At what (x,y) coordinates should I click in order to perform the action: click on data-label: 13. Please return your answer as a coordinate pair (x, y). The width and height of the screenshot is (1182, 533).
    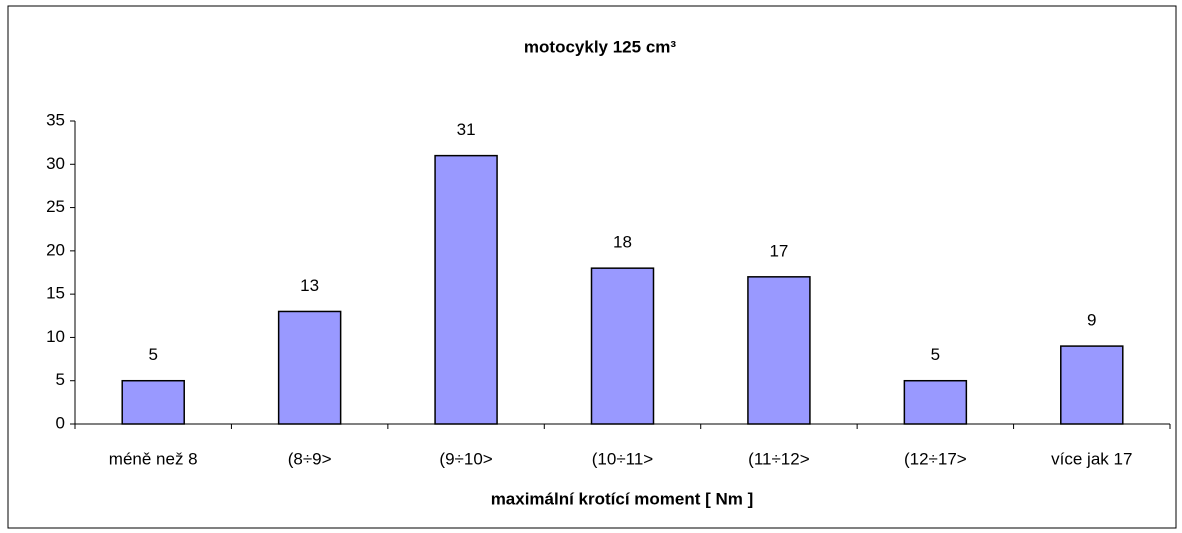
    Looking at the image, I should click on (309, 285).